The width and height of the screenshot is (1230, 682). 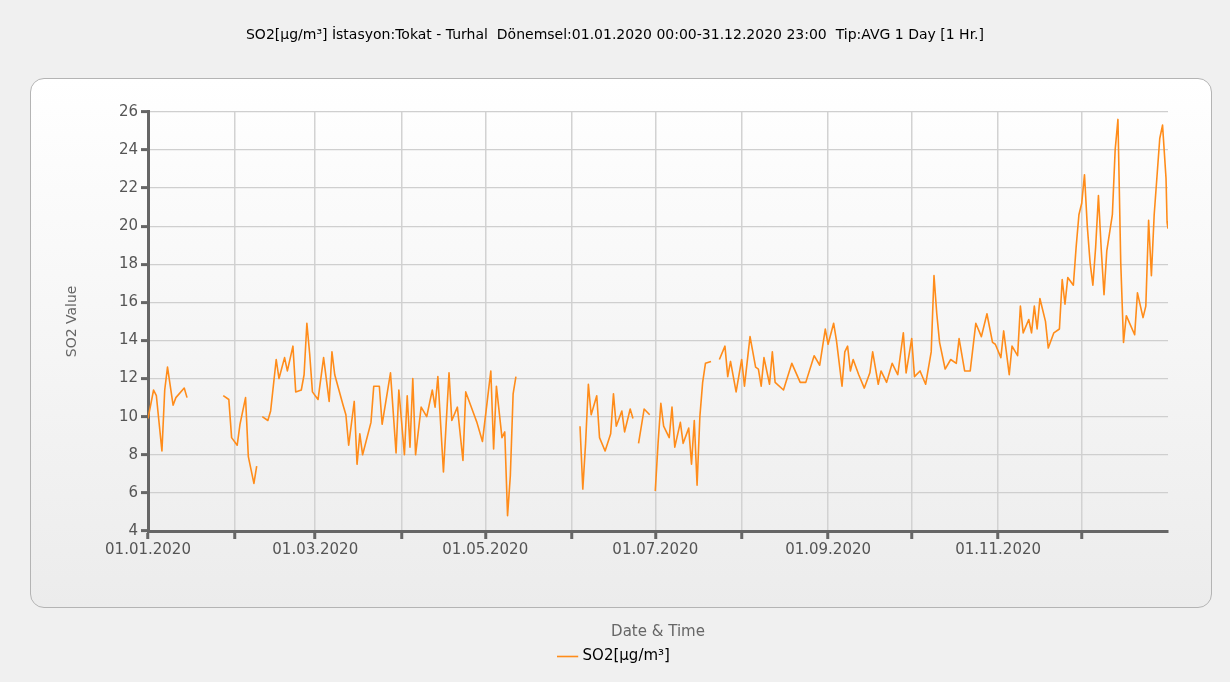 I want to click on y-tick-label: 26, so click(x=128, y=110).